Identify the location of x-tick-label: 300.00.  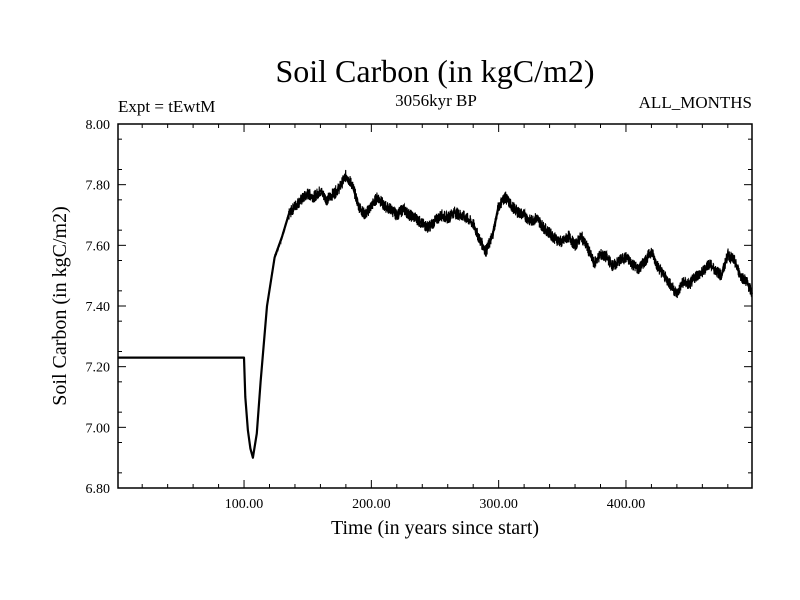
(498, 504).